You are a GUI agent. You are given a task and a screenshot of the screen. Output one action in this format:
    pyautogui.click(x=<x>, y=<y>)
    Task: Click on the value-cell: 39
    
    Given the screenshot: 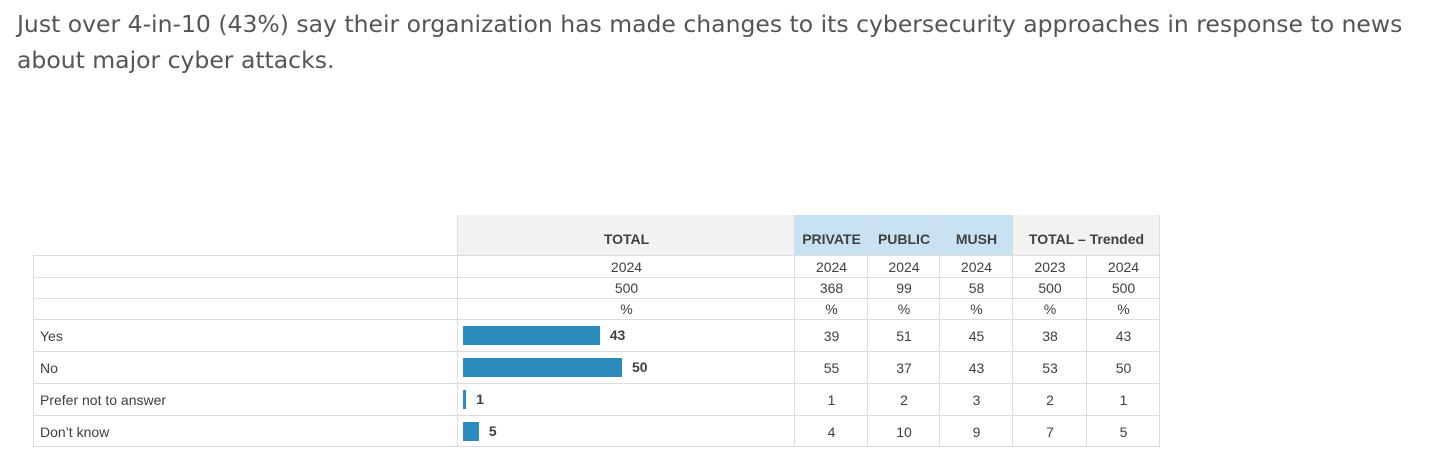 What is the action you would take?
    pyautogui.click(x=831, y=335)
    